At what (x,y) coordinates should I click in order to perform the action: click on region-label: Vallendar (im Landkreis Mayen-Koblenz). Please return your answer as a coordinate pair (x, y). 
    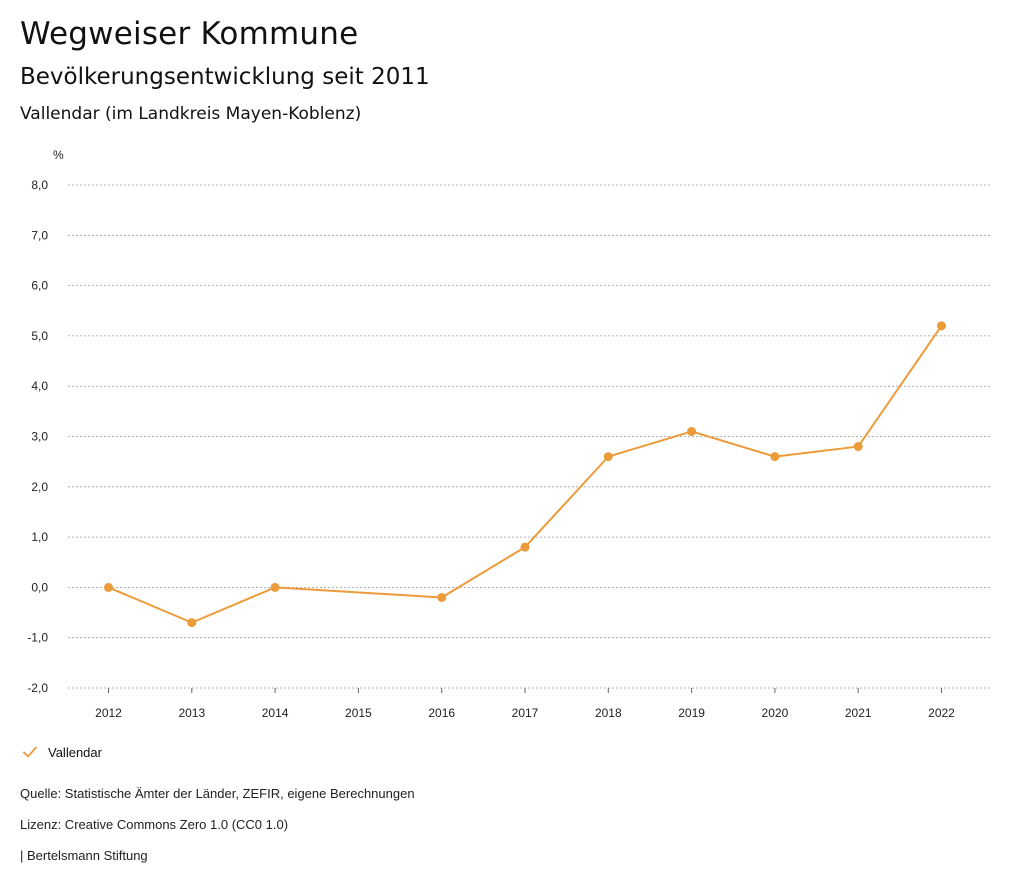
    Looking at the image, I should click on (191, 114).